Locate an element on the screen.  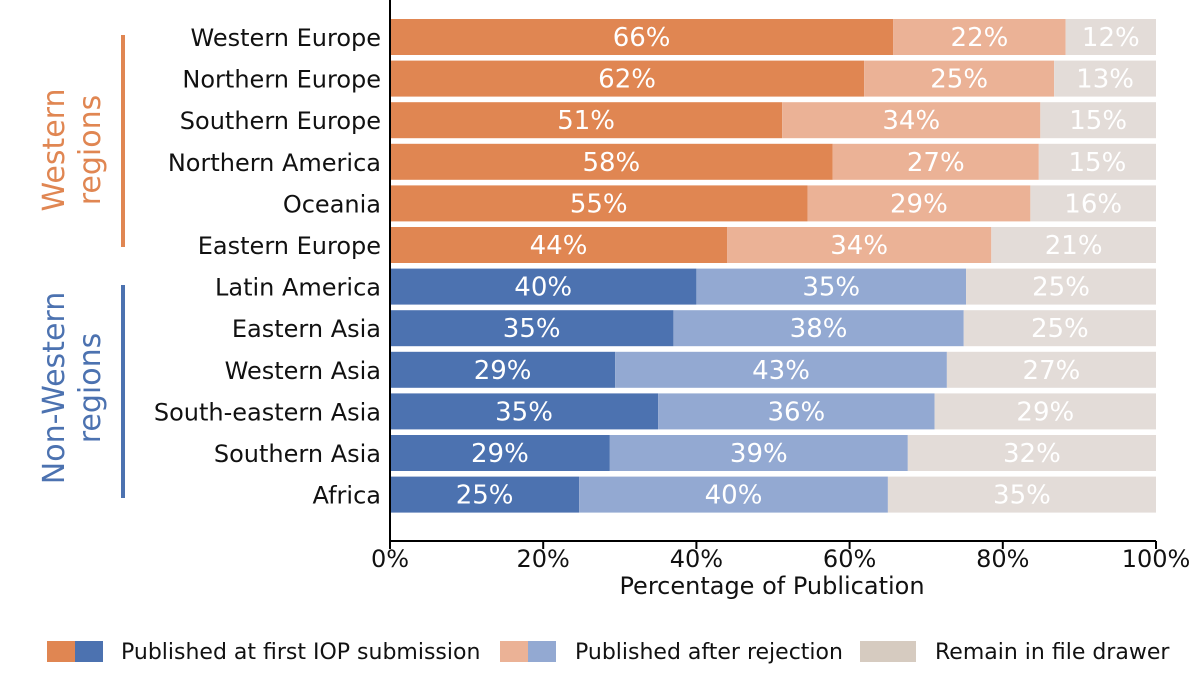
bar-value-label: 38% is located at coordinates (819, 329).